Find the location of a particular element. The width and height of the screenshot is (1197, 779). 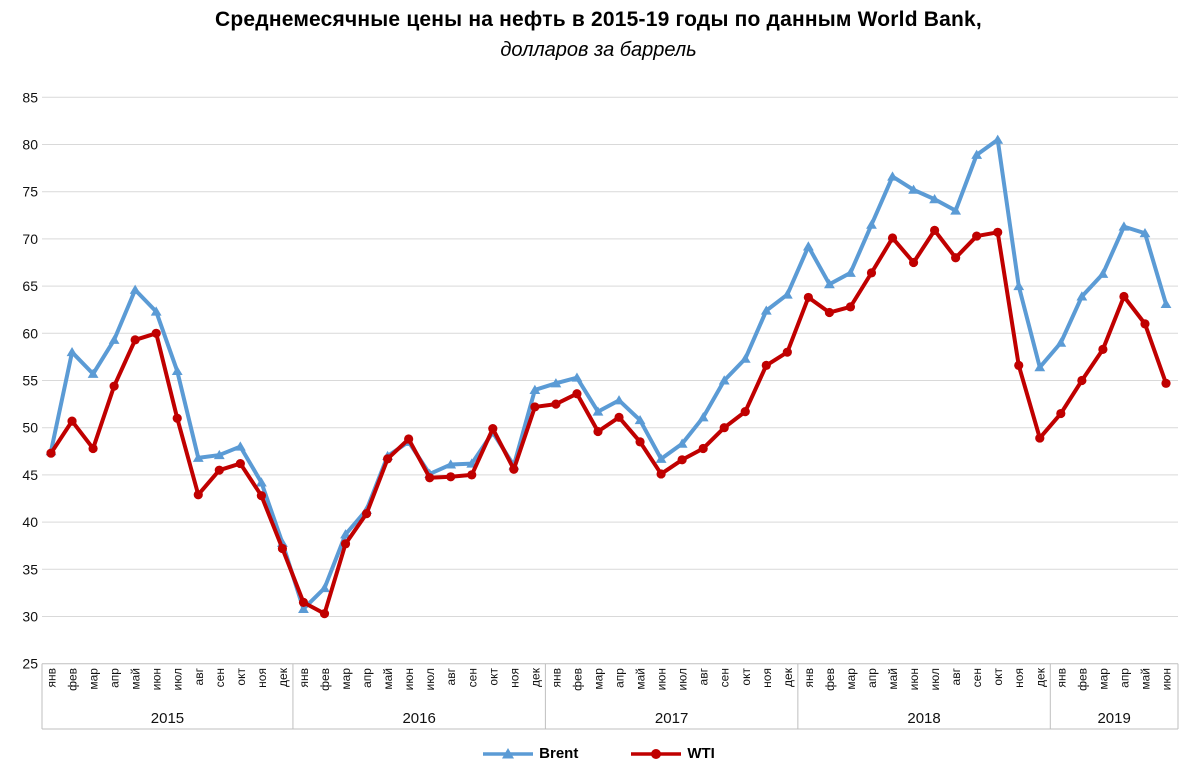

legend-item-brent: Brent is located at coordinates (530, 753).